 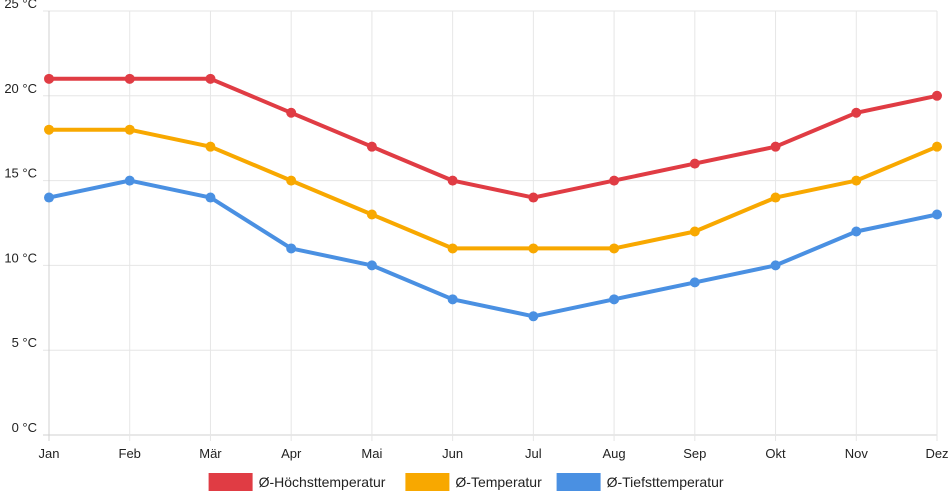 What do you see at coordinates (775, 453) in the screenshot?
I see `x-tick-label: Okt` at bounding box center [775, 453].